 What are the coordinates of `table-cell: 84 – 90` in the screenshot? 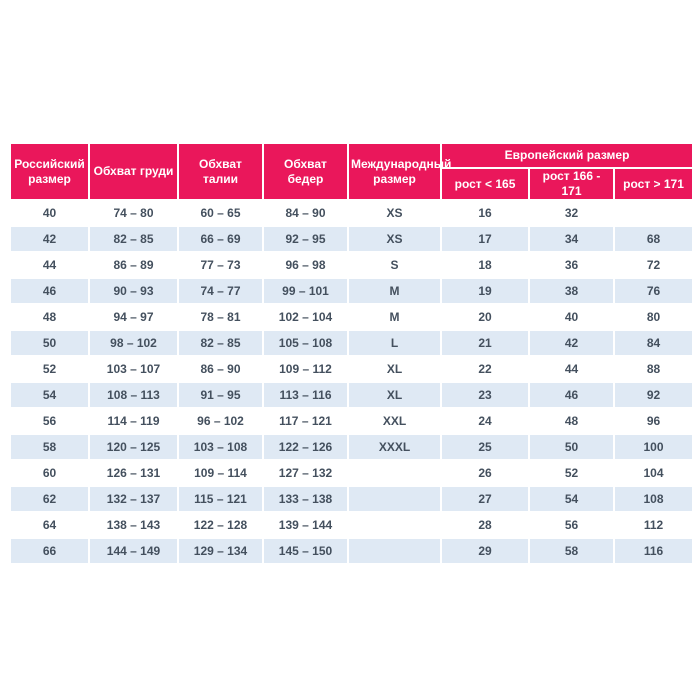 It's located at (305, 213).